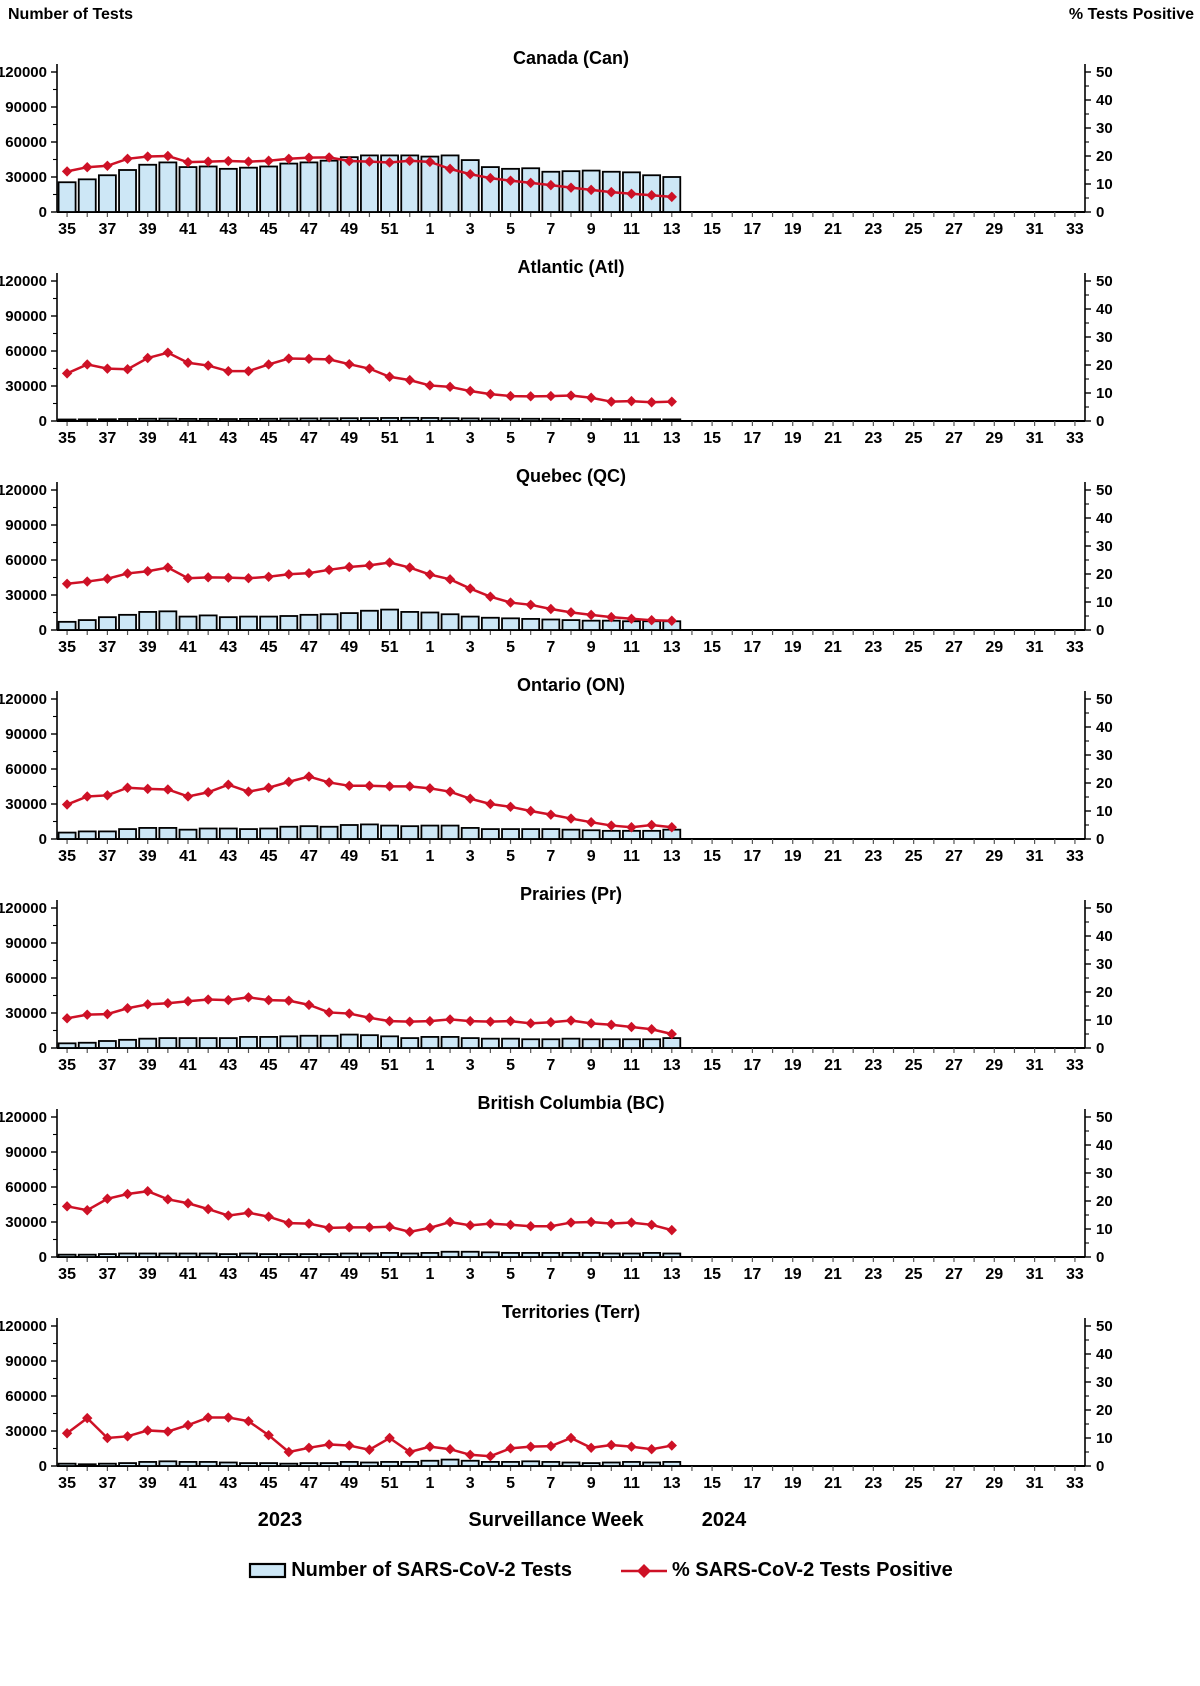  What do you see at coordinates (26, 1222) in the screenshot?
I see `left-axis-tick-label: 30000` at bounding box center [26, 1222].